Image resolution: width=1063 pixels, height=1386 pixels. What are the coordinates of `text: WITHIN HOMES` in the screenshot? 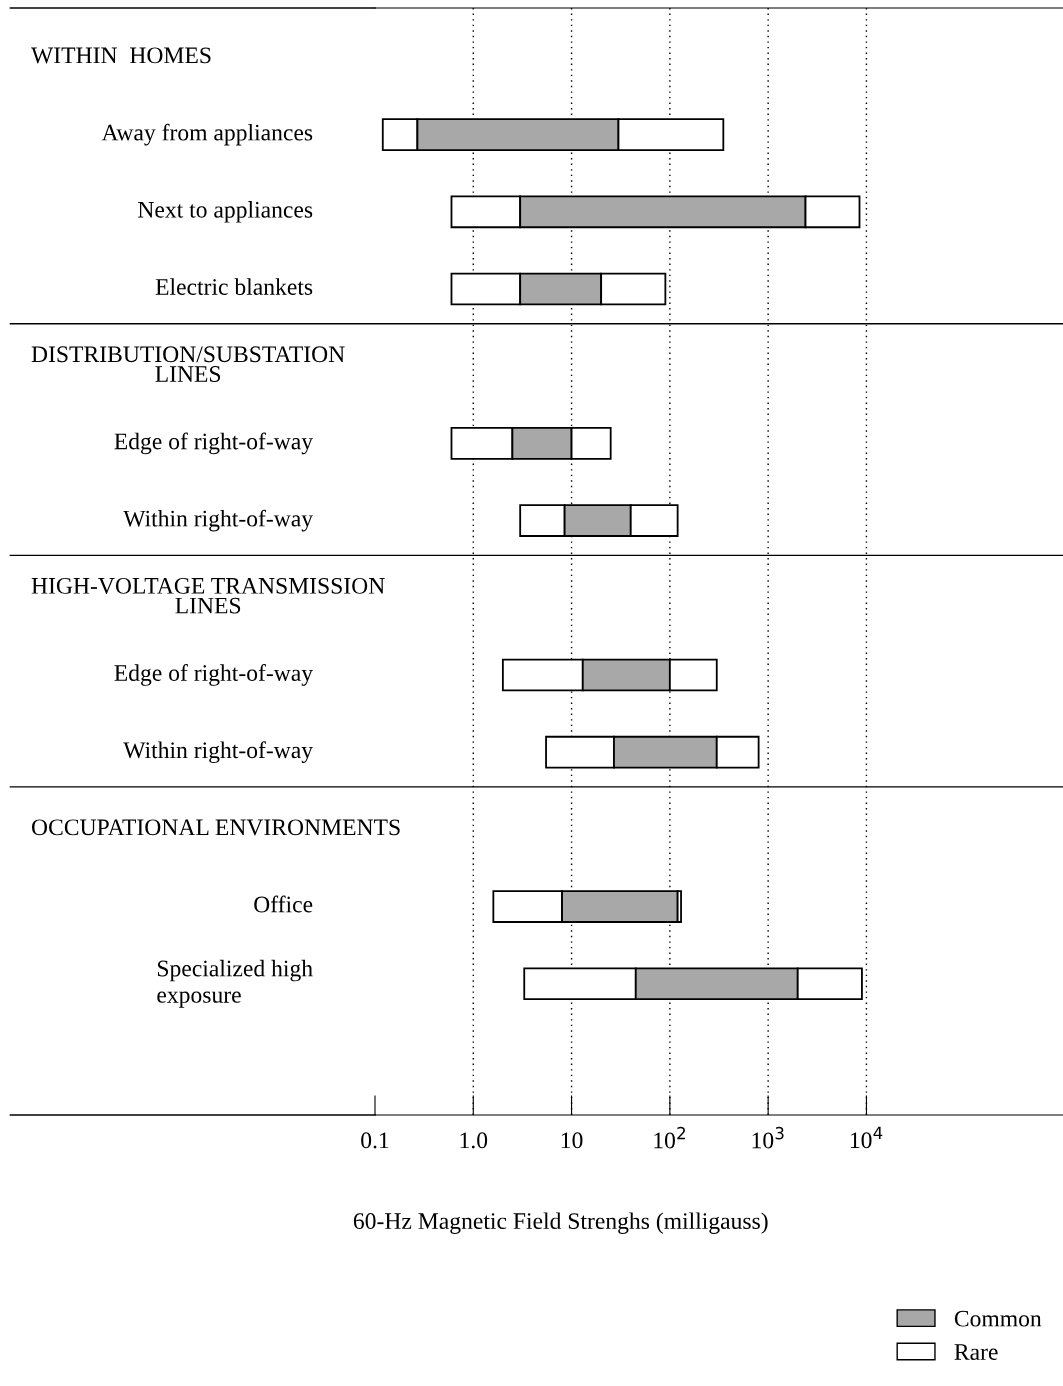 It's located at (121, 55).